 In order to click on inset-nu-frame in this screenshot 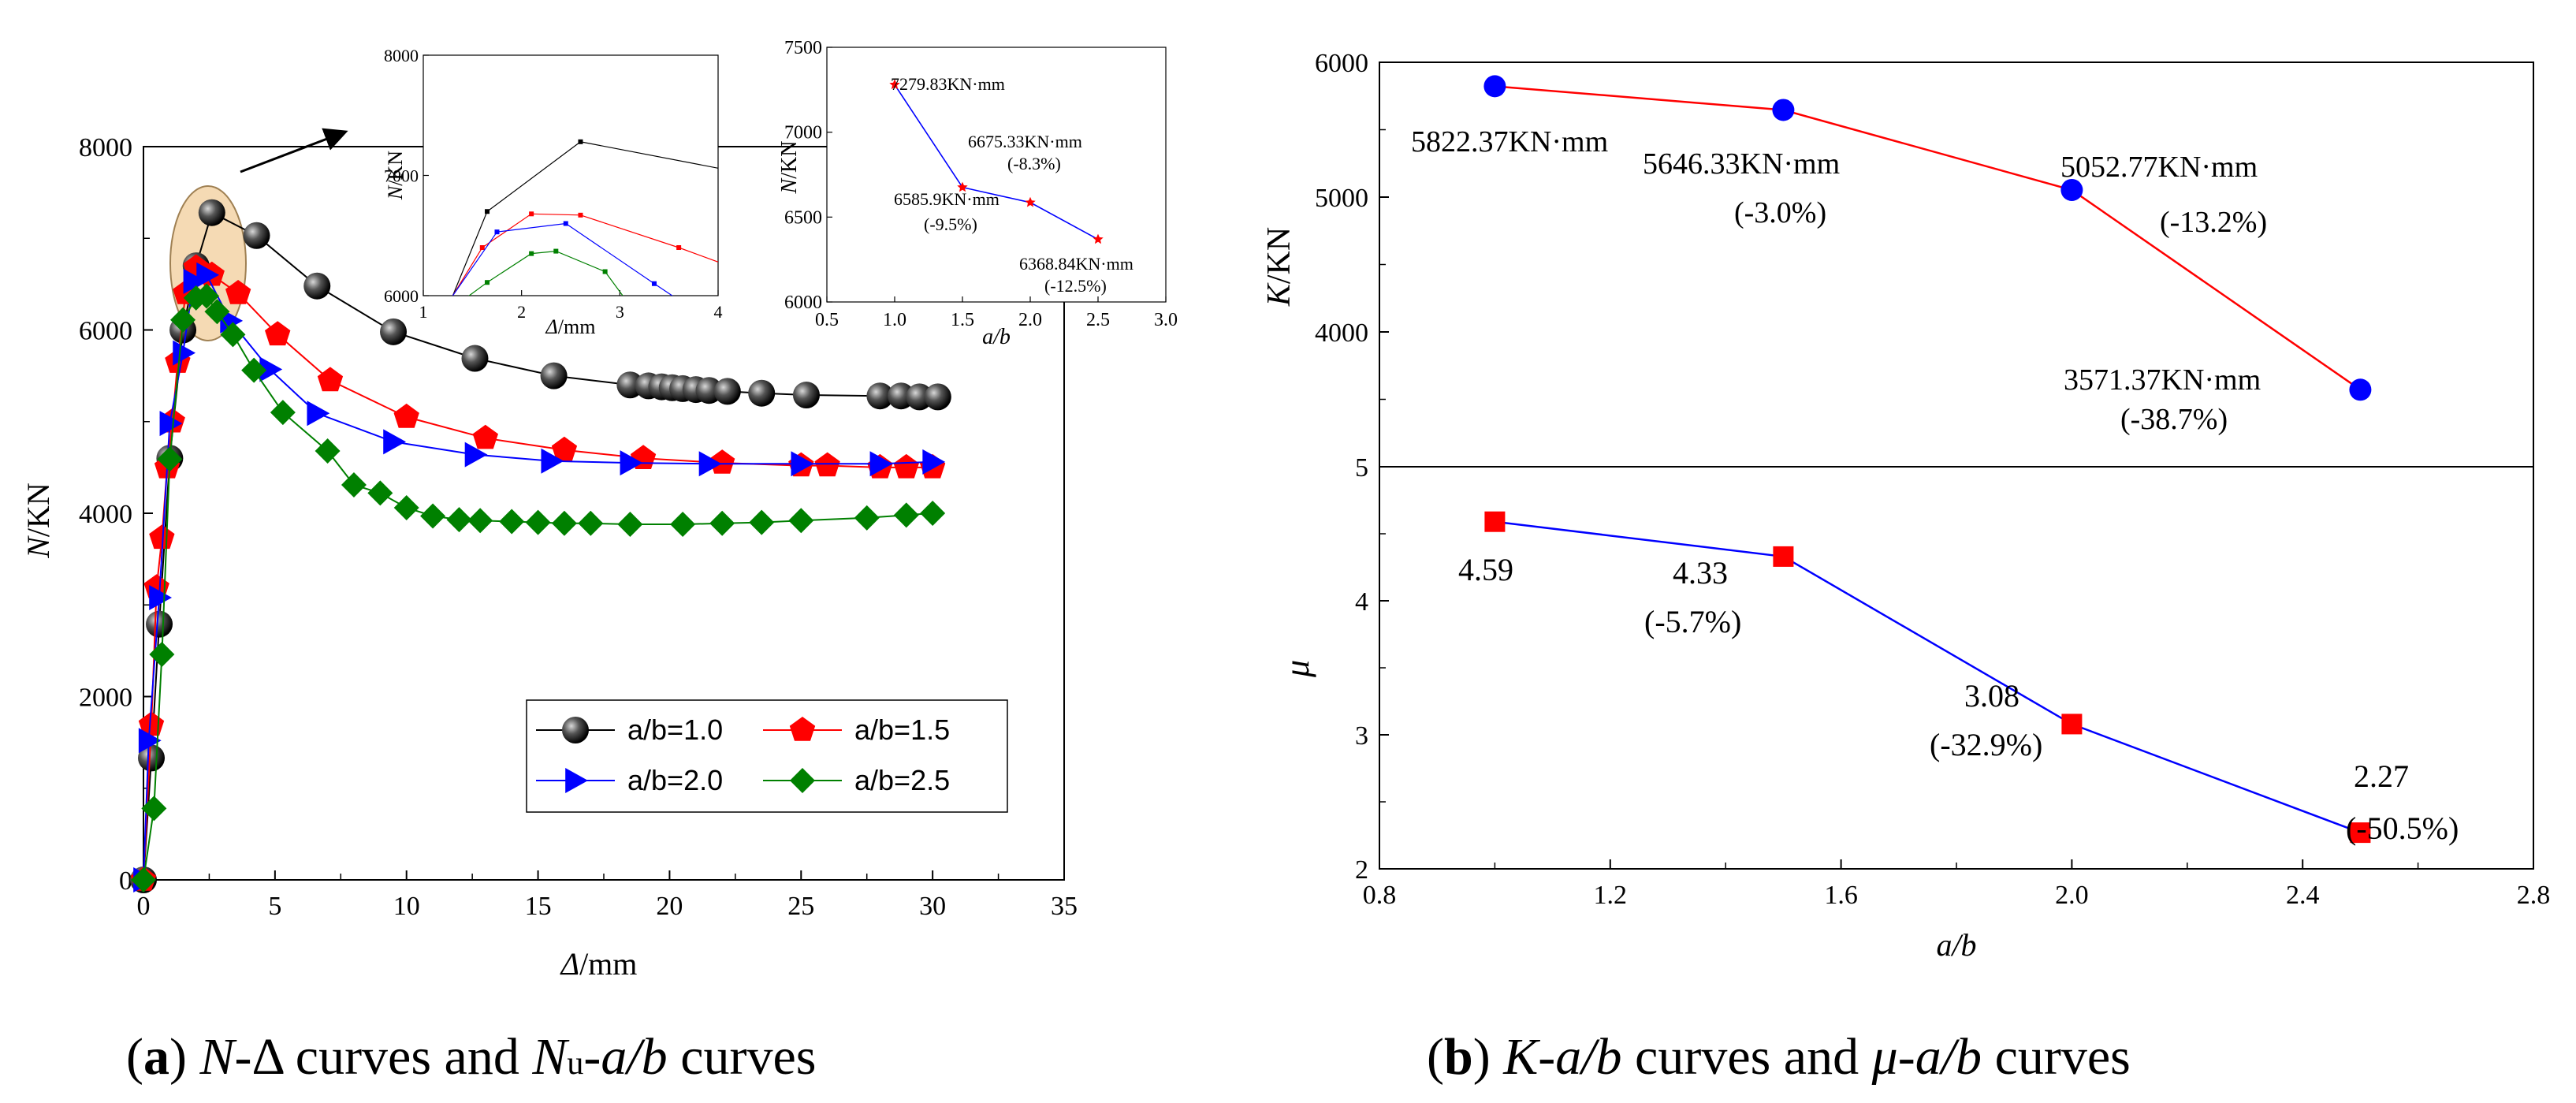, I will do `click(996, 175)`.